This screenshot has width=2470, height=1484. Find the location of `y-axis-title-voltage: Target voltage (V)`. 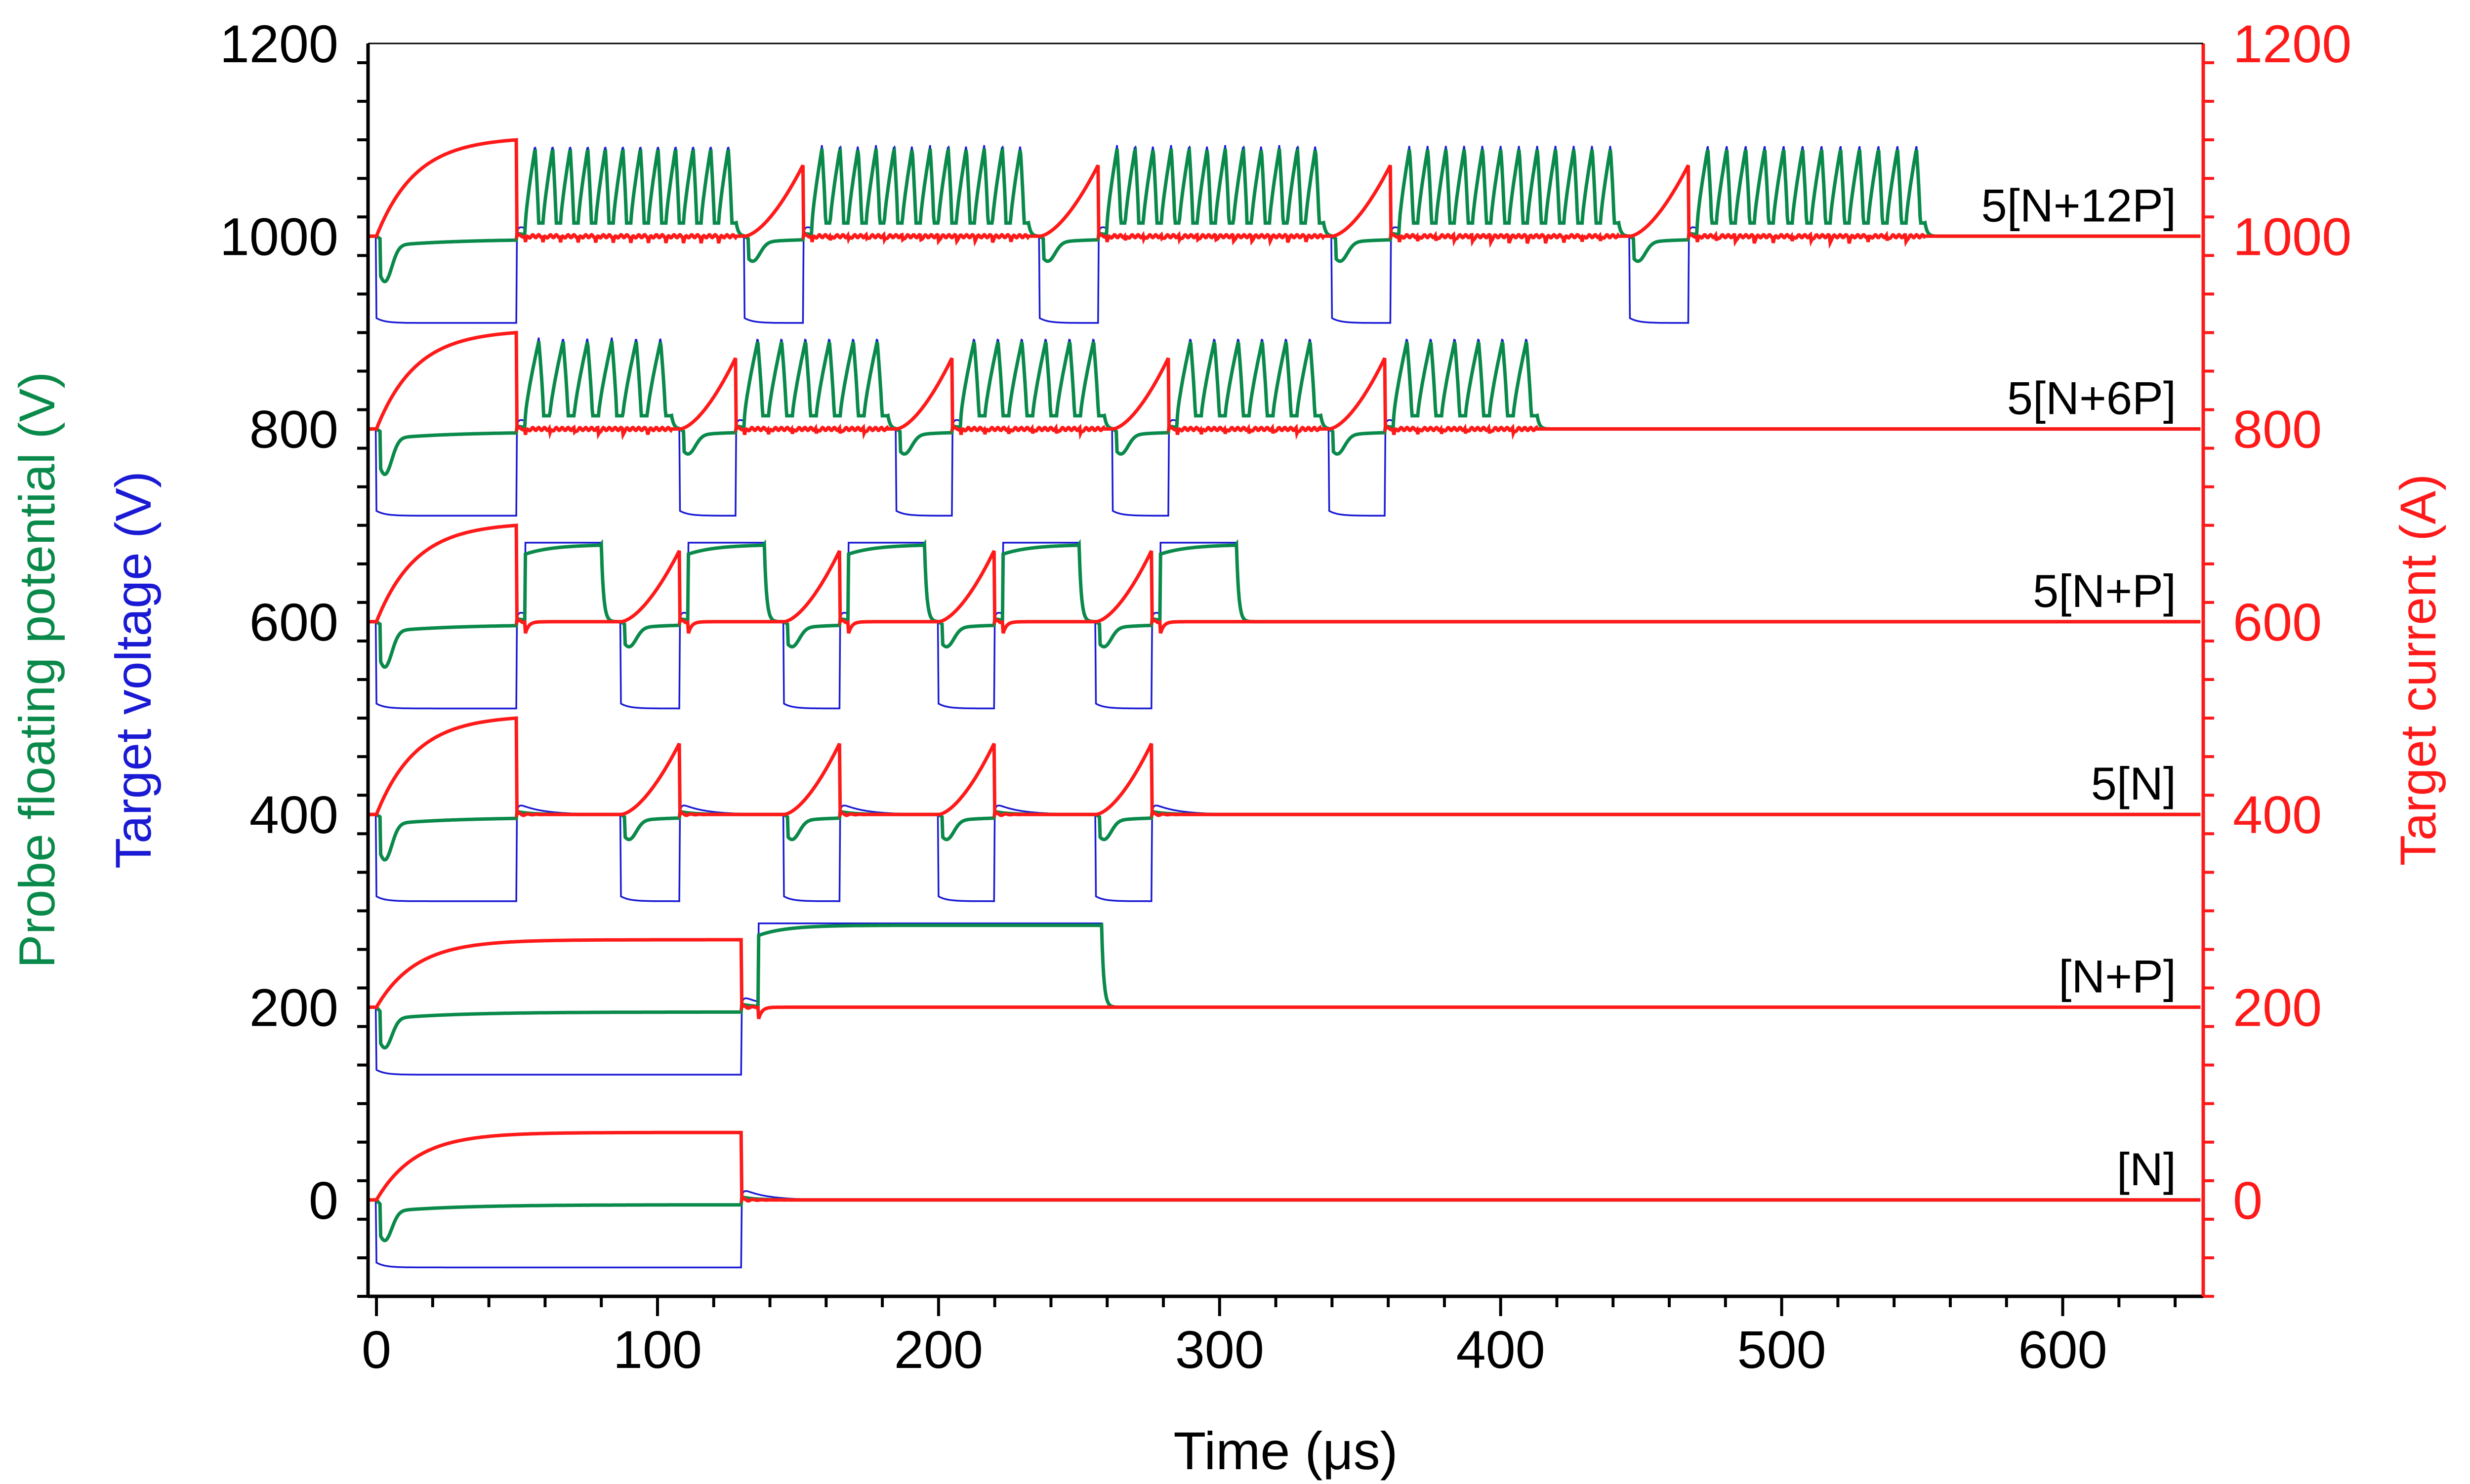

y-axis-title-voltage: Target voltage (V) is located at coordinates (133, 670).